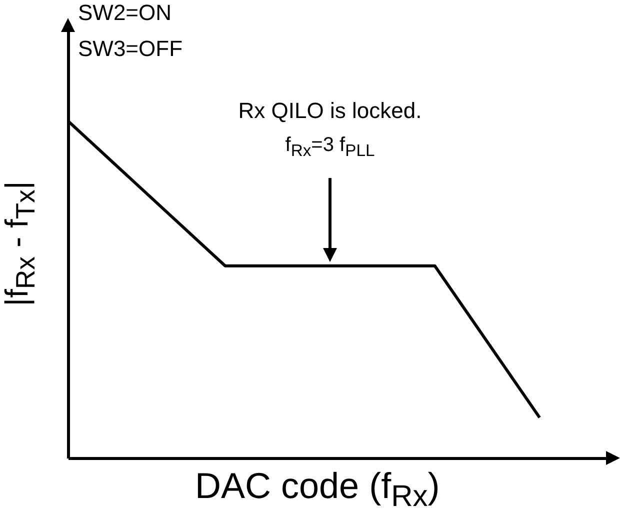  I want to click on text: SW3=OFF, so click(130, 49).